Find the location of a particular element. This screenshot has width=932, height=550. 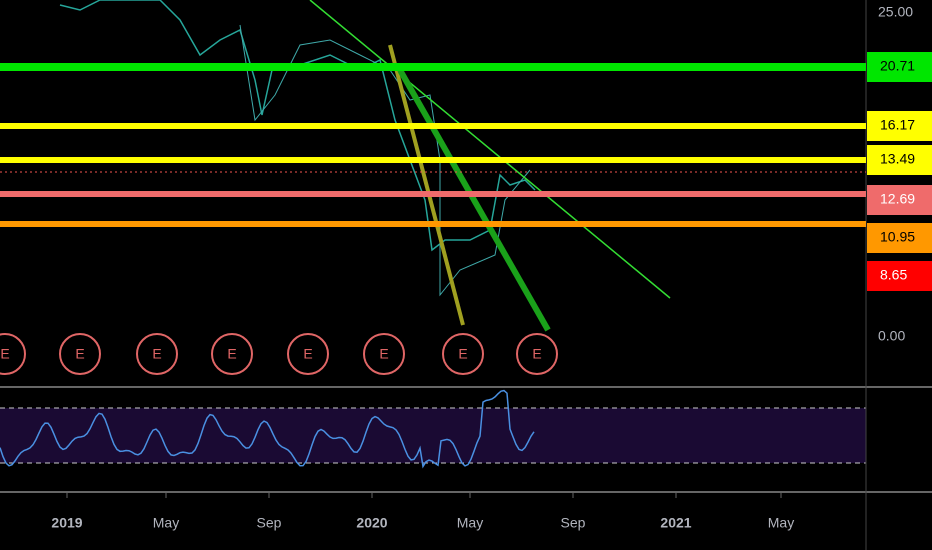

price-label: 12.69 is located at coordinates (897, 199).